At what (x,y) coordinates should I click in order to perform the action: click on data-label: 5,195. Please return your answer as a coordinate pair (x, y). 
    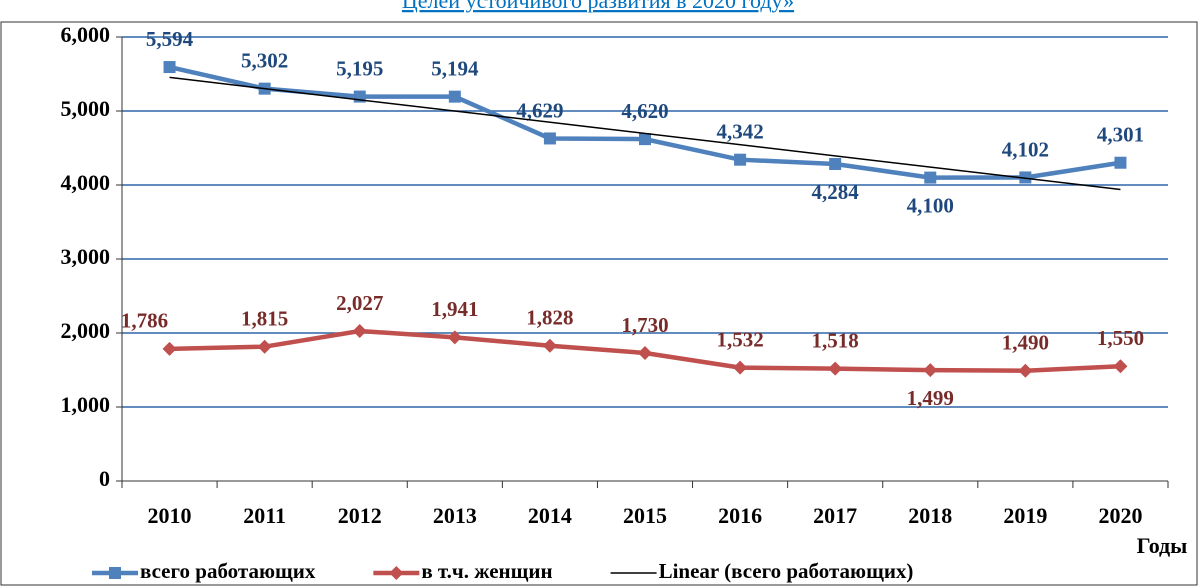
    Looking at the image, I should click on (359, 68).